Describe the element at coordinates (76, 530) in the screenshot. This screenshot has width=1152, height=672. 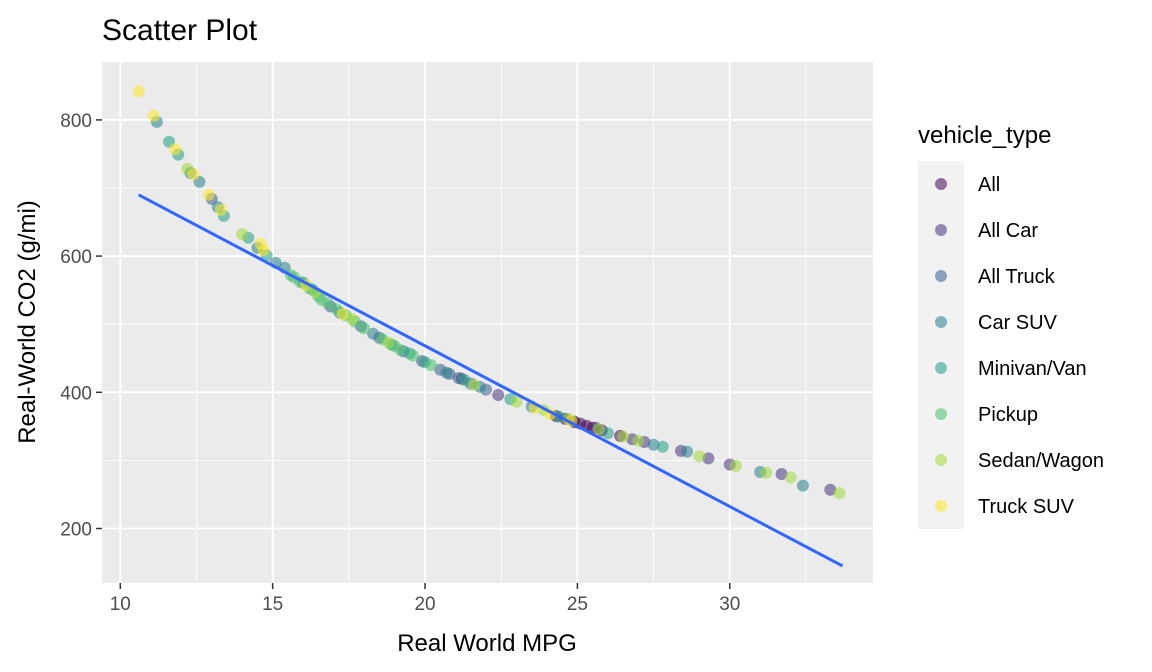
I see `y-tick-label: 200` at that location.